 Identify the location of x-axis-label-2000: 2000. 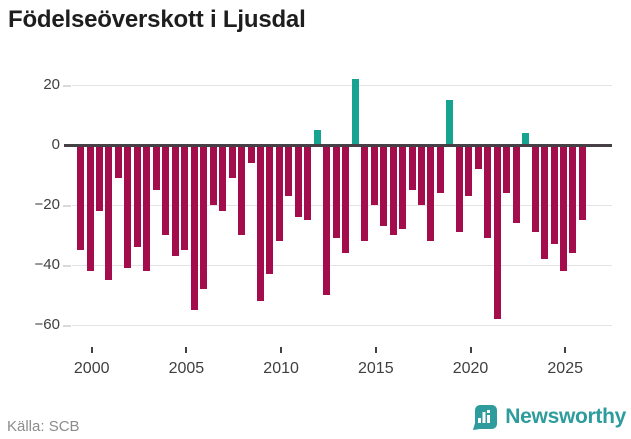
(91, 368).